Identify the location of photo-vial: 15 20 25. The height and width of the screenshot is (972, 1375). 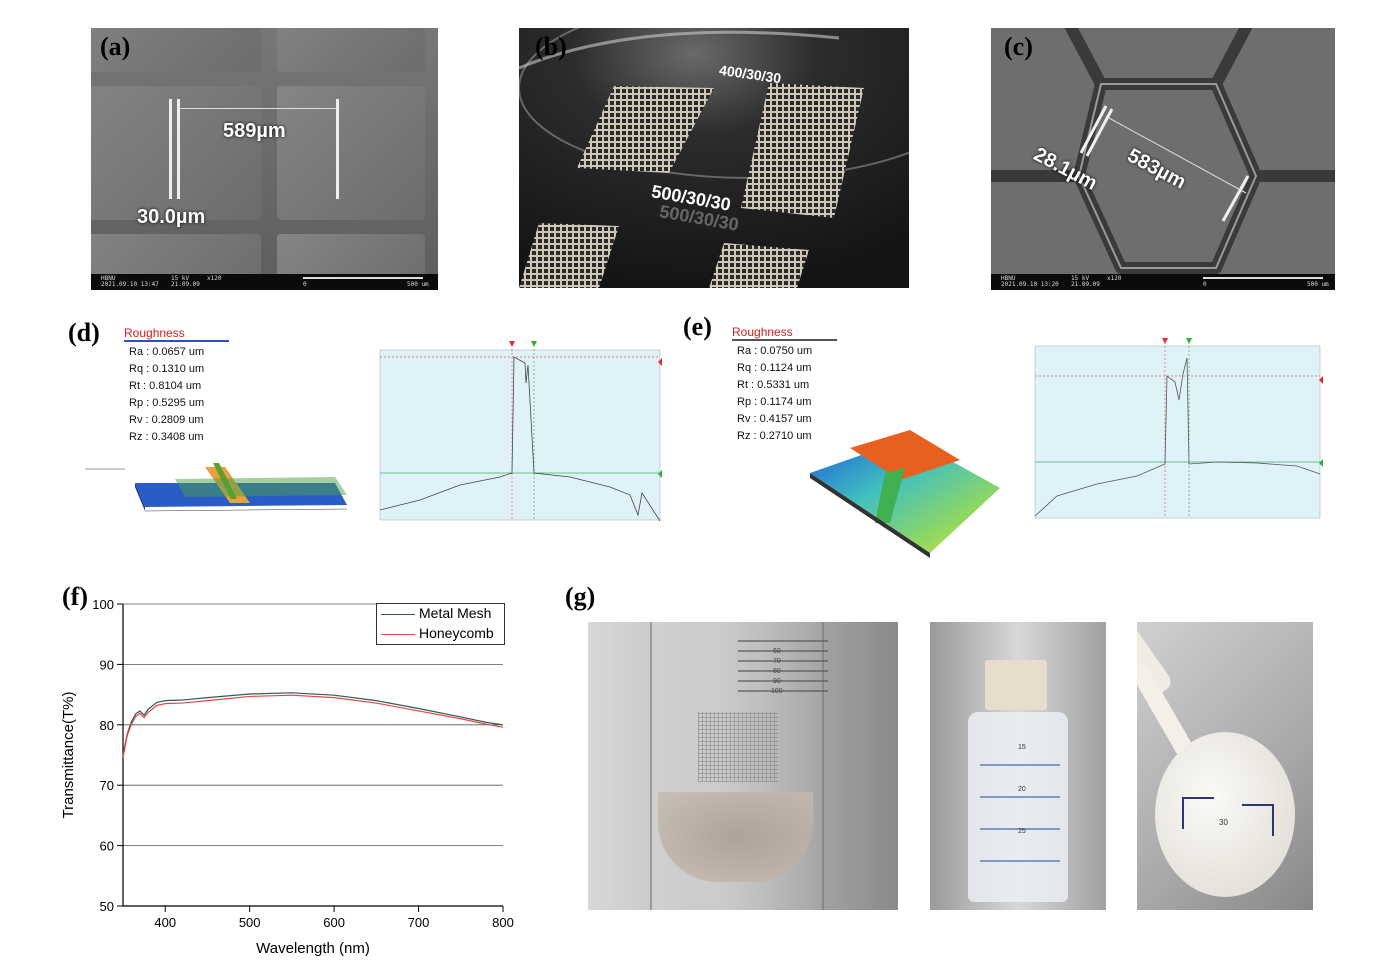
(1018, 766).